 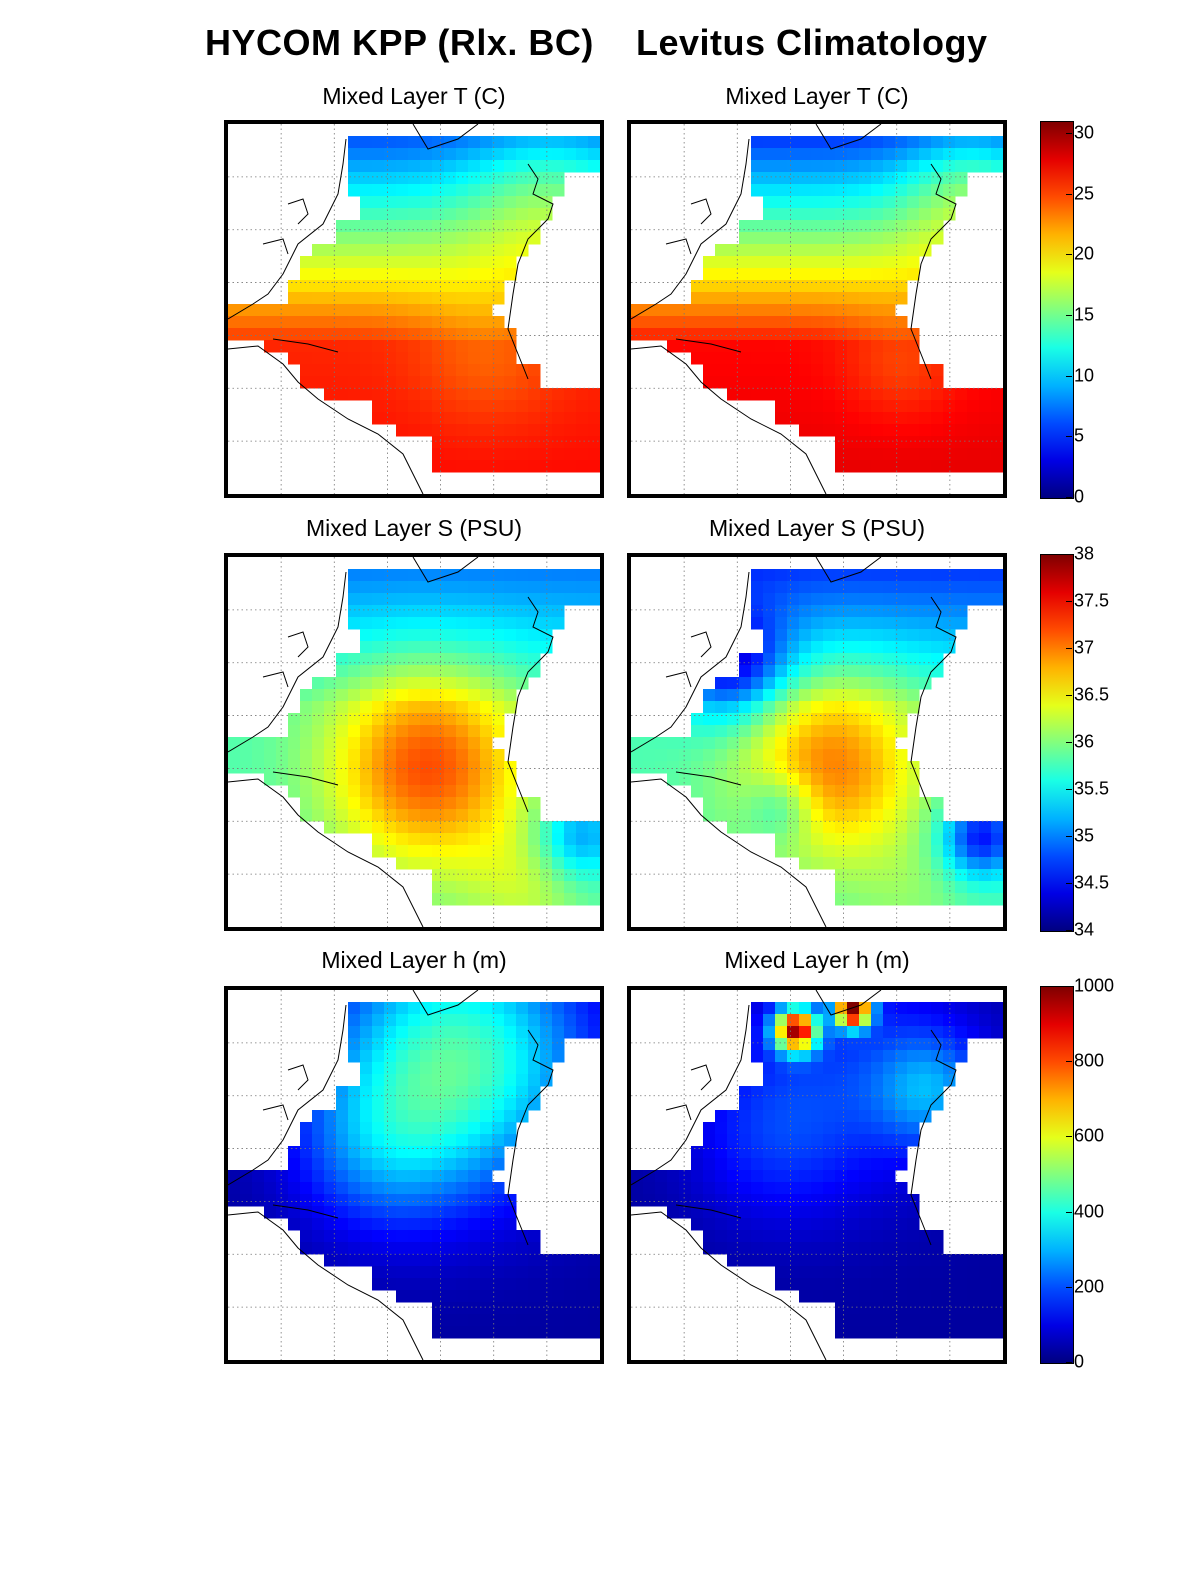 I want to click on colorbar-tick-mark, so click(x=1069, y=554).